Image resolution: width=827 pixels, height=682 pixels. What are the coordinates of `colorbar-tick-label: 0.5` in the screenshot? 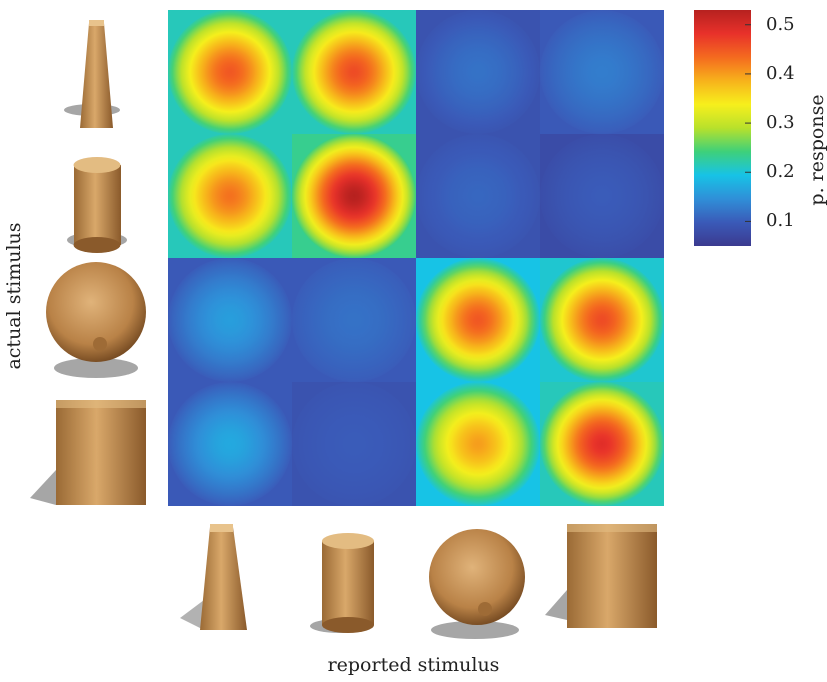 It's located at (780, 24).